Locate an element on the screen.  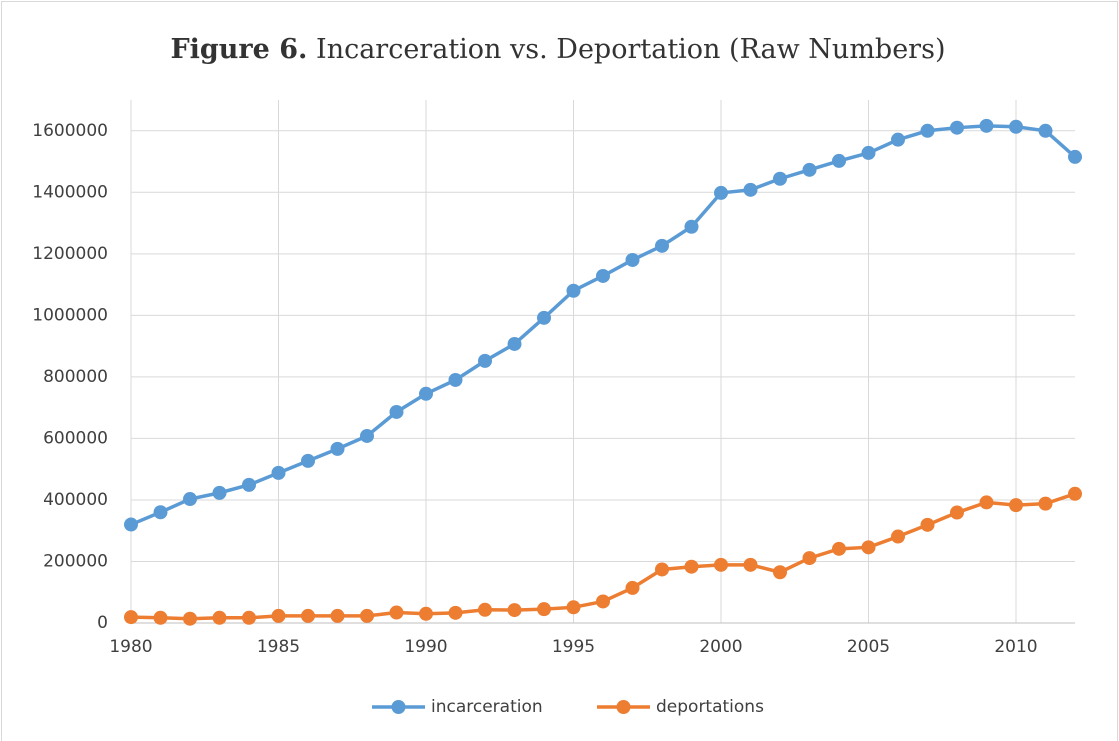
x-tick-label: 2005 is located at coordinates (868, 647).